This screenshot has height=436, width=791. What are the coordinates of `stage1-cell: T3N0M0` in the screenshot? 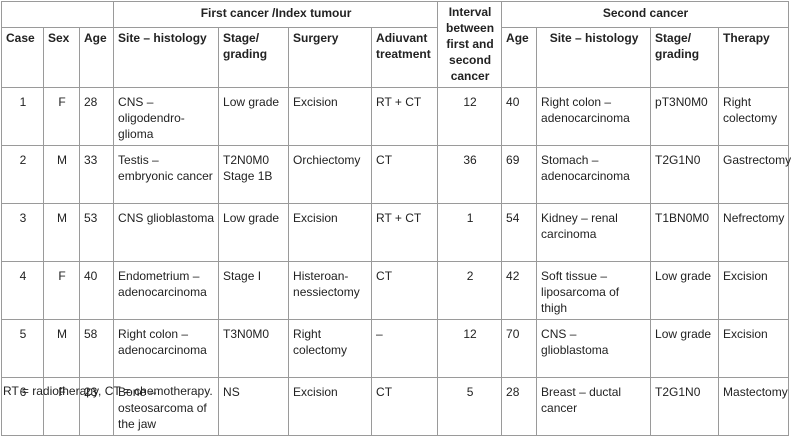 It's located at (254, 348).